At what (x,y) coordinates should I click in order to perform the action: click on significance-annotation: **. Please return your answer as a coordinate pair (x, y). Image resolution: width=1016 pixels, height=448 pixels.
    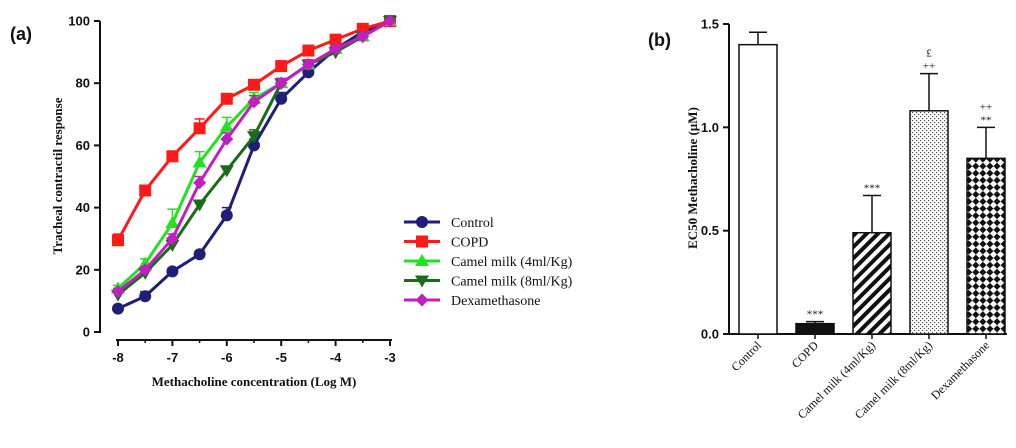
    Looking at the image, I should click on (986, 120).